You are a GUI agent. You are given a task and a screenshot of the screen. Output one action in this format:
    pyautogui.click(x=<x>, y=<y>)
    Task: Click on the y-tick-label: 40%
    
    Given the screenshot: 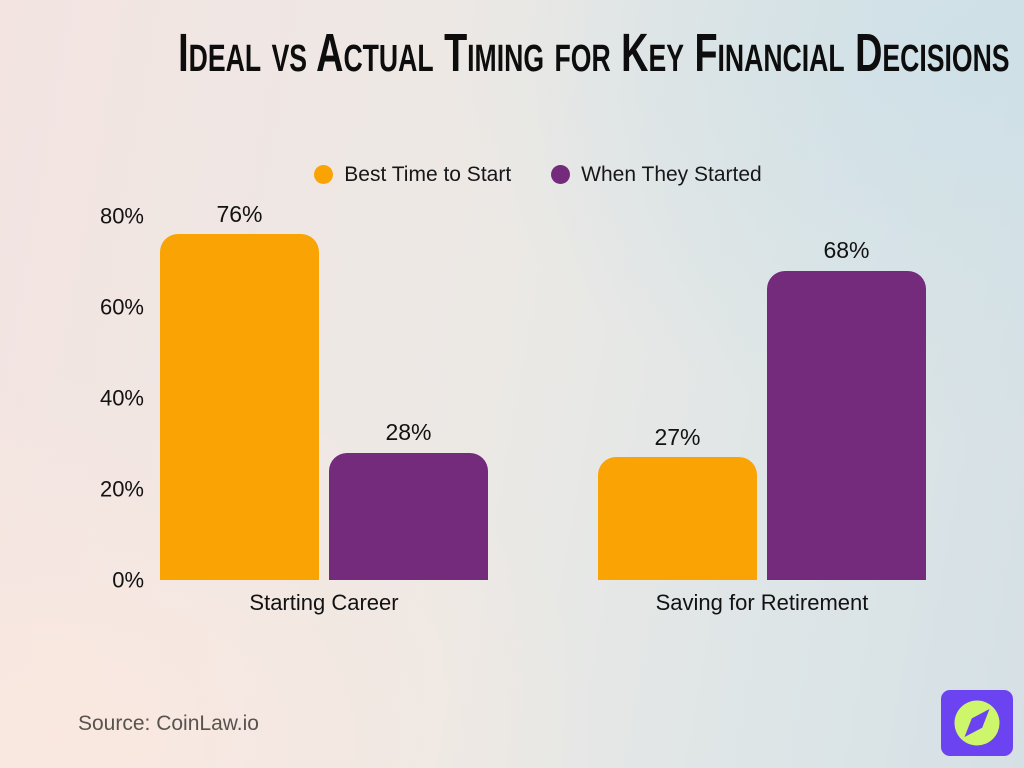 What is the action you would take?
    pyautogui.click(x=121, y=398)
    